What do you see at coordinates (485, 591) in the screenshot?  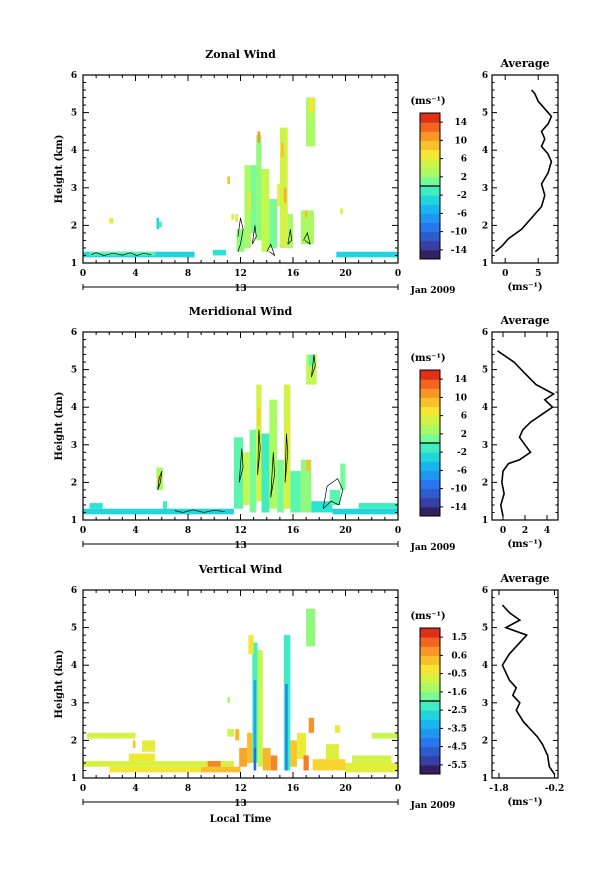 I see `average-y-tick-label: 6` at bounding box center [485, 591].